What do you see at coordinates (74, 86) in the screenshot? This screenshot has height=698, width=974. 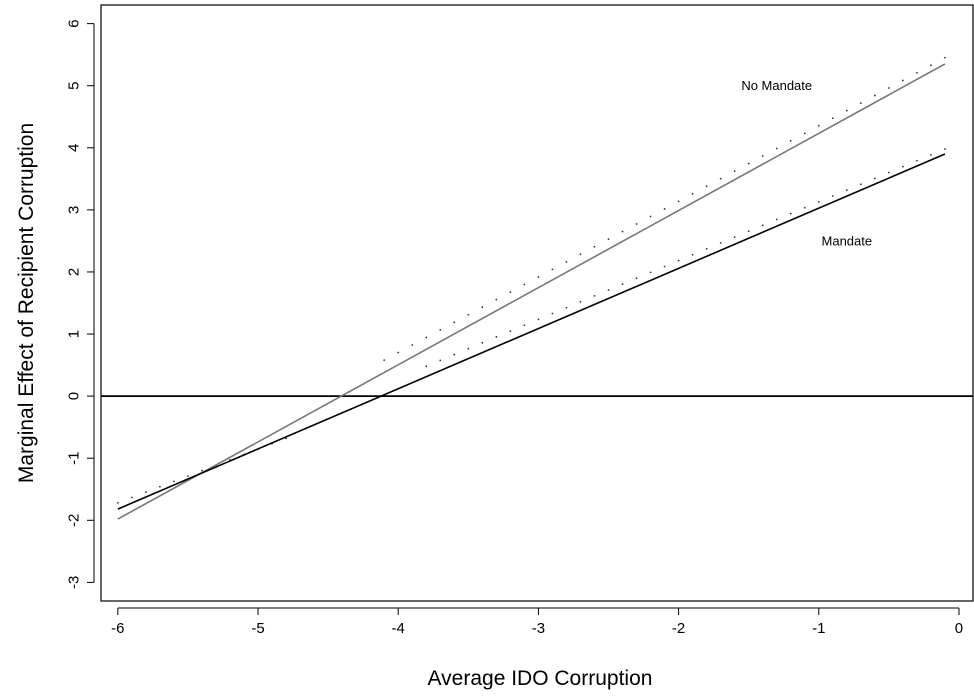 I see `y-tick-label-8: 5` at bounding box center [74, 86].